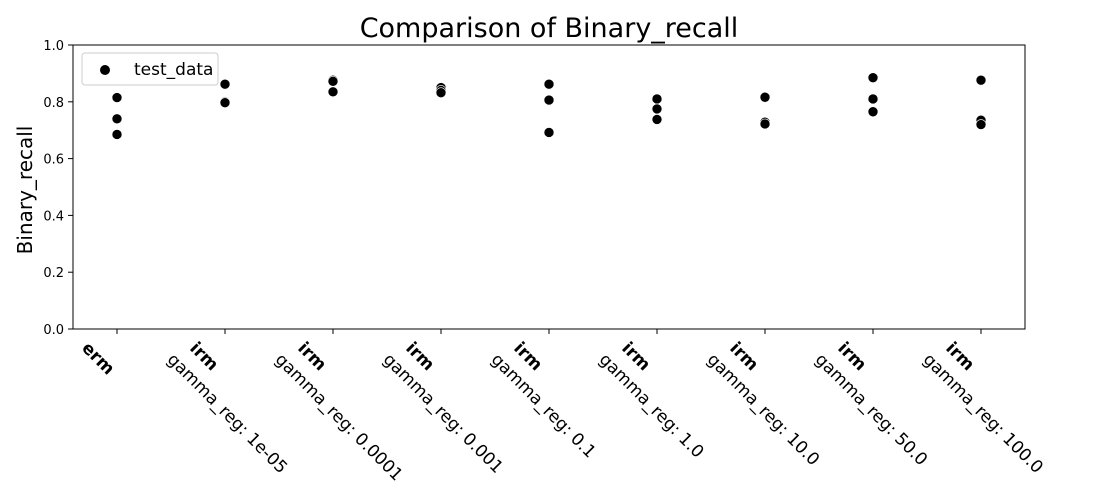 The width and height of the screenshot is (1100, 500). Describe the element at coordinates (53, 160) in the screenshot. I see `y-tick-label: 0.6` at that location.